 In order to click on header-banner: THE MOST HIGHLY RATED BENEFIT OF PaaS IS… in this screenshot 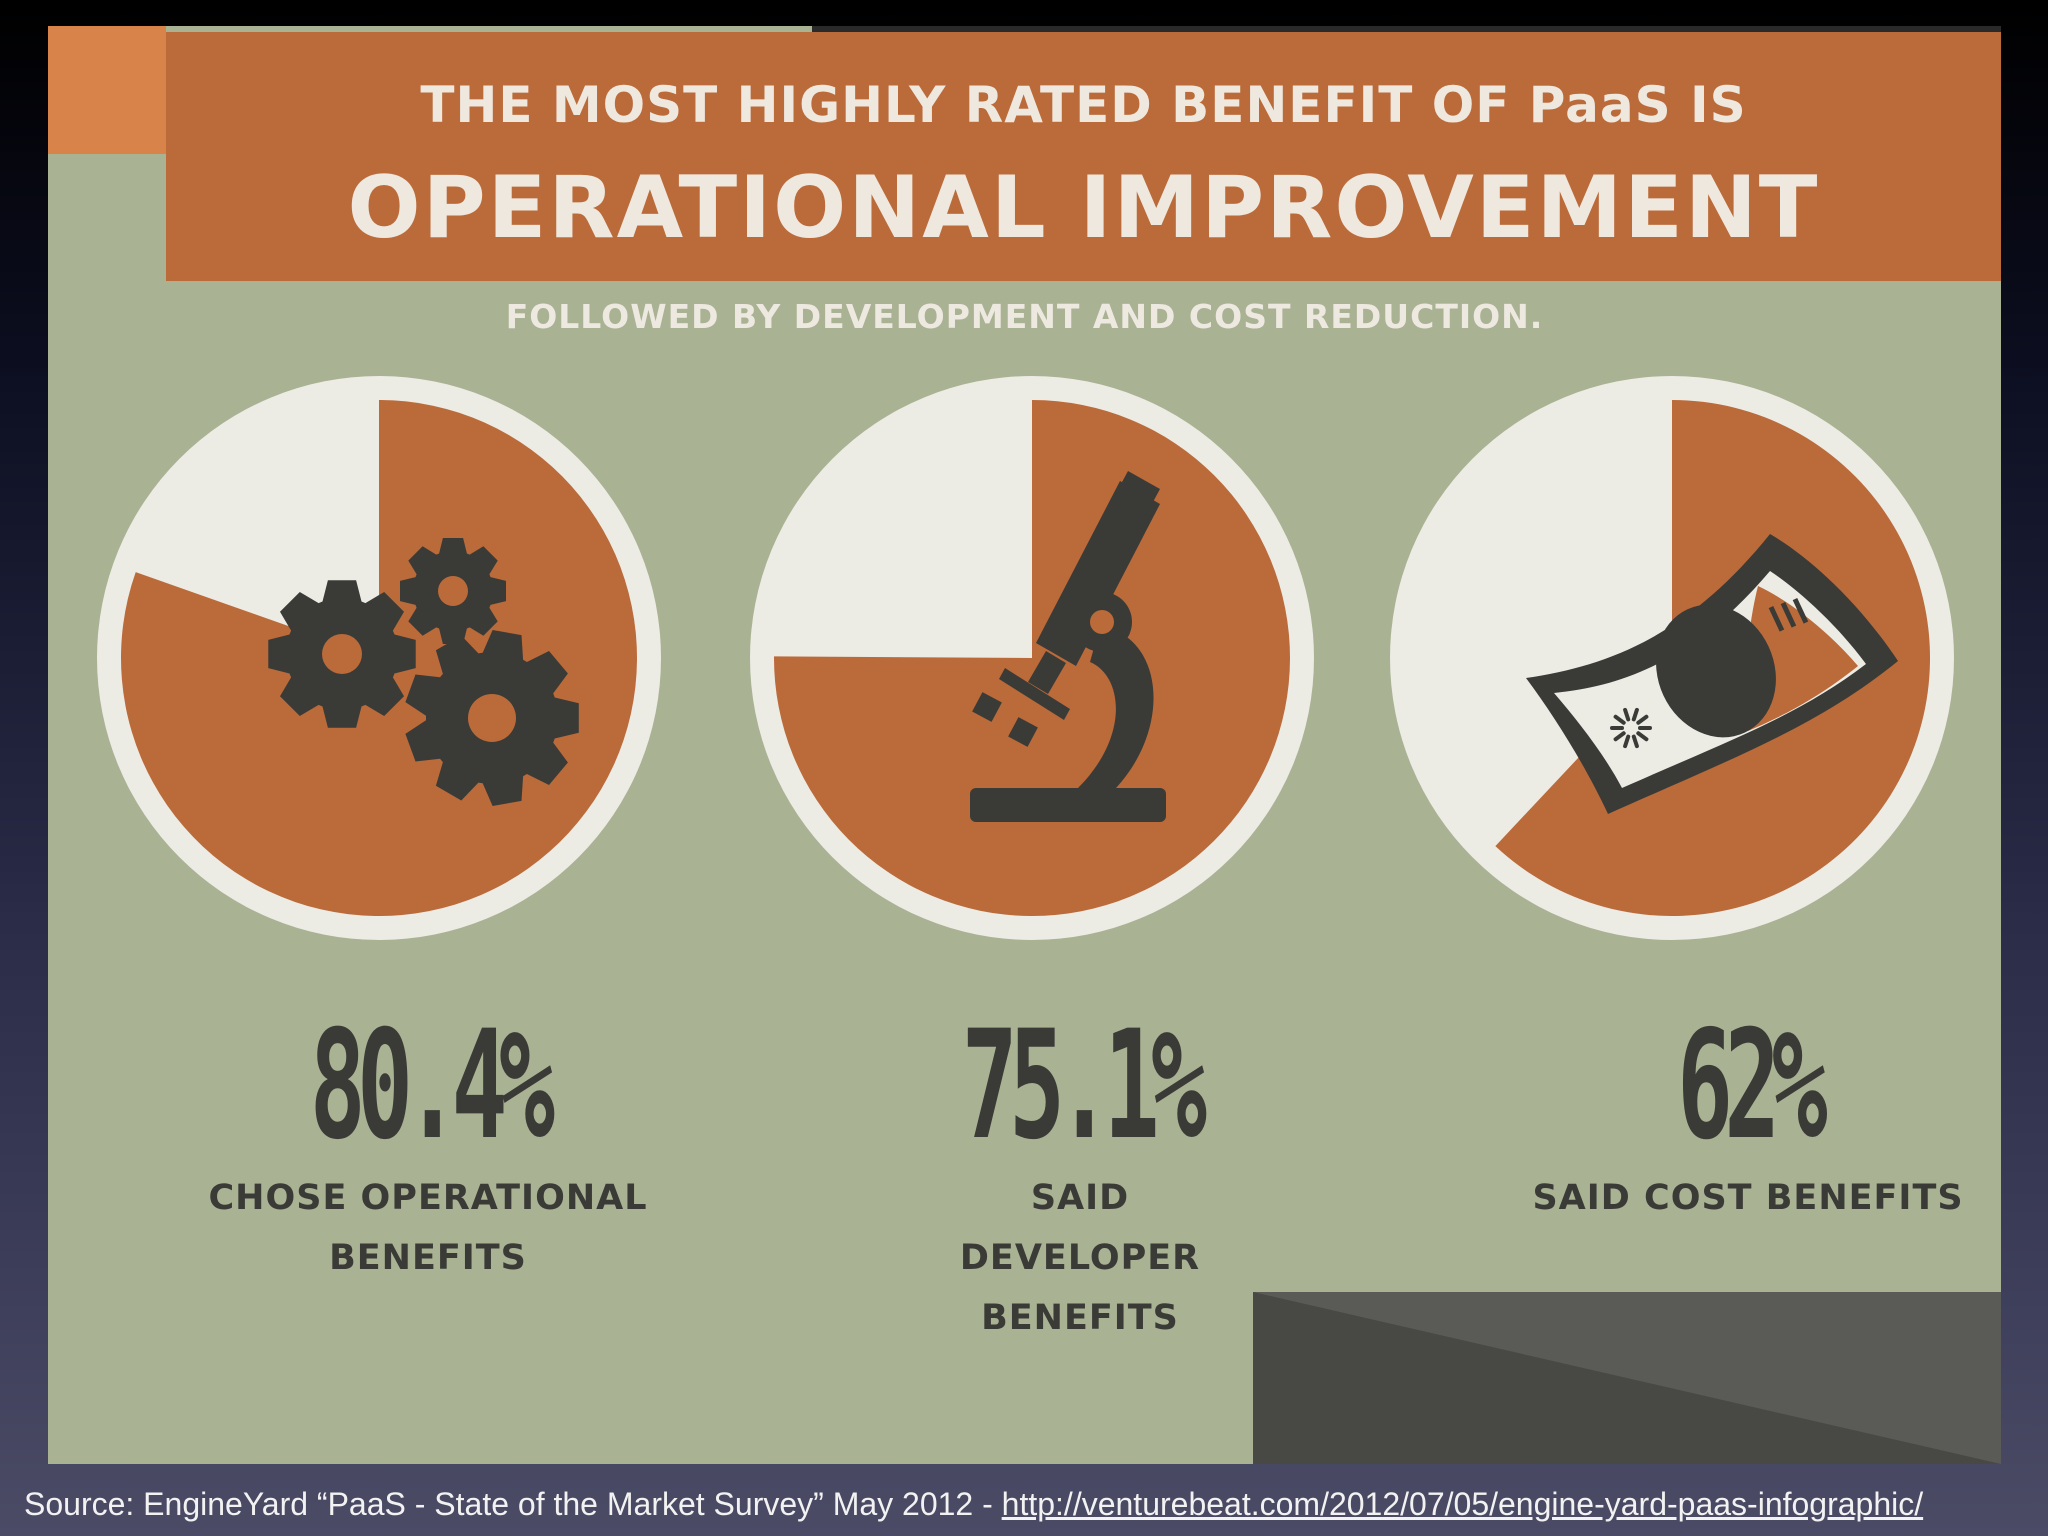, I will do `click(1083, 156)`.